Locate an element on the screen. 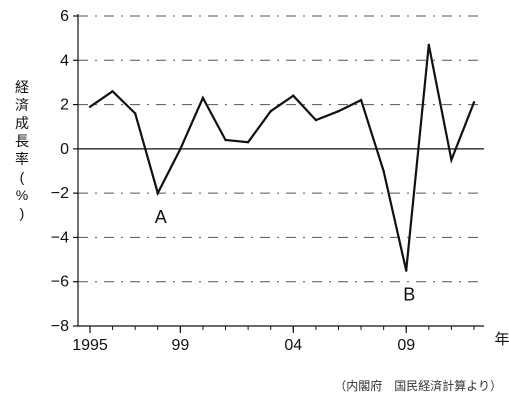 Image resolution: width=509 pixels, height=403 pixels. annotation-label-a: A is located at coordinates (161, 217).